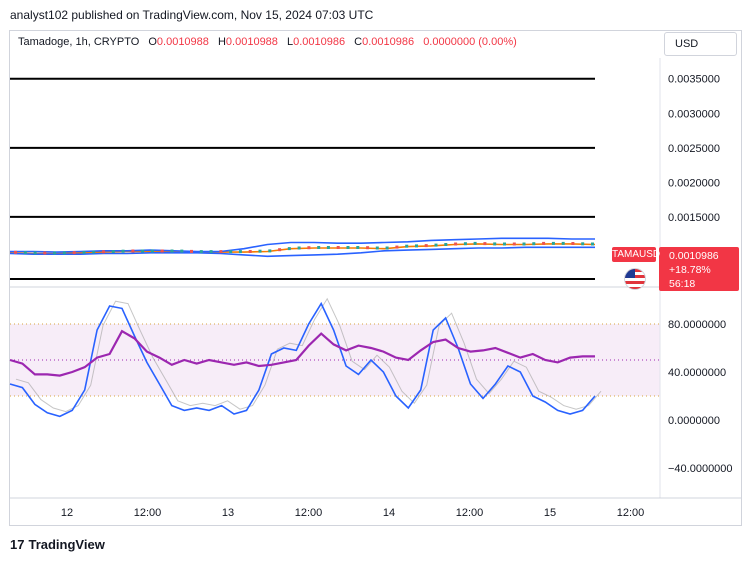 The image size is (752, 562). What do you see at coordinates (389, 513) in the screenshot?
I see `time-tick-label: 14` at bounding box center [389, 513].